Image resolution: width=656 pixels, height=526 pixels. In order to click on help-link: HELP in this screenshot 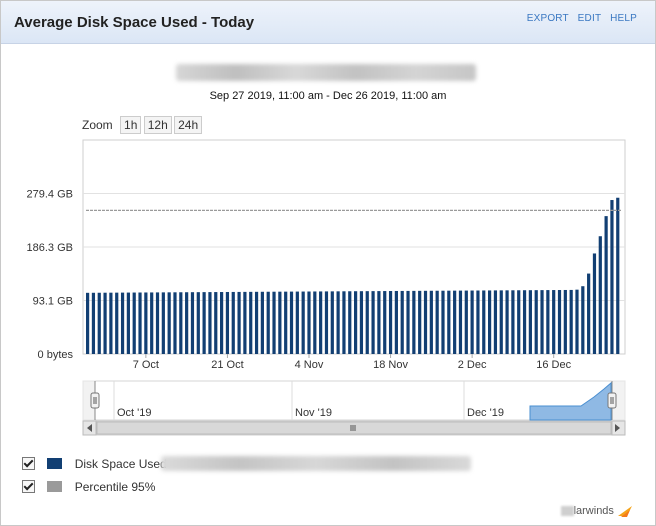, I will do `click(623, 18)`.